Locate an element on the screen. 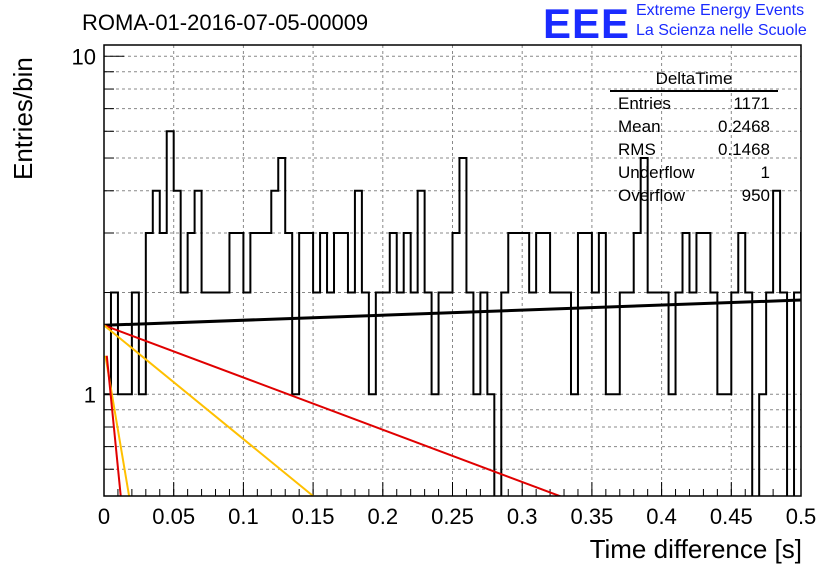 The height and width of the screenshot is (572, 836). x-tick-label: 0.45 is located at coordinates (731, 516).